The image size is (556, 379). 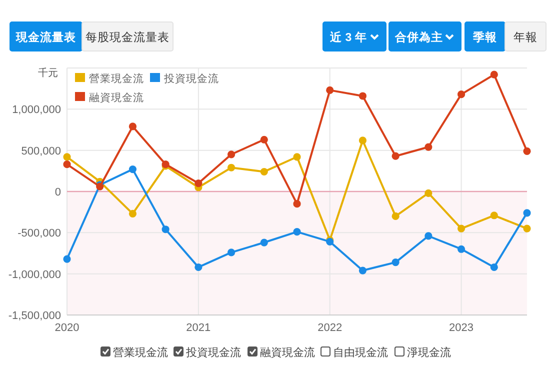 What do you see at coordinates (67, 328) in the screenshot?
I see `x-tick-label: 2020` at bounding box center [67, 328].